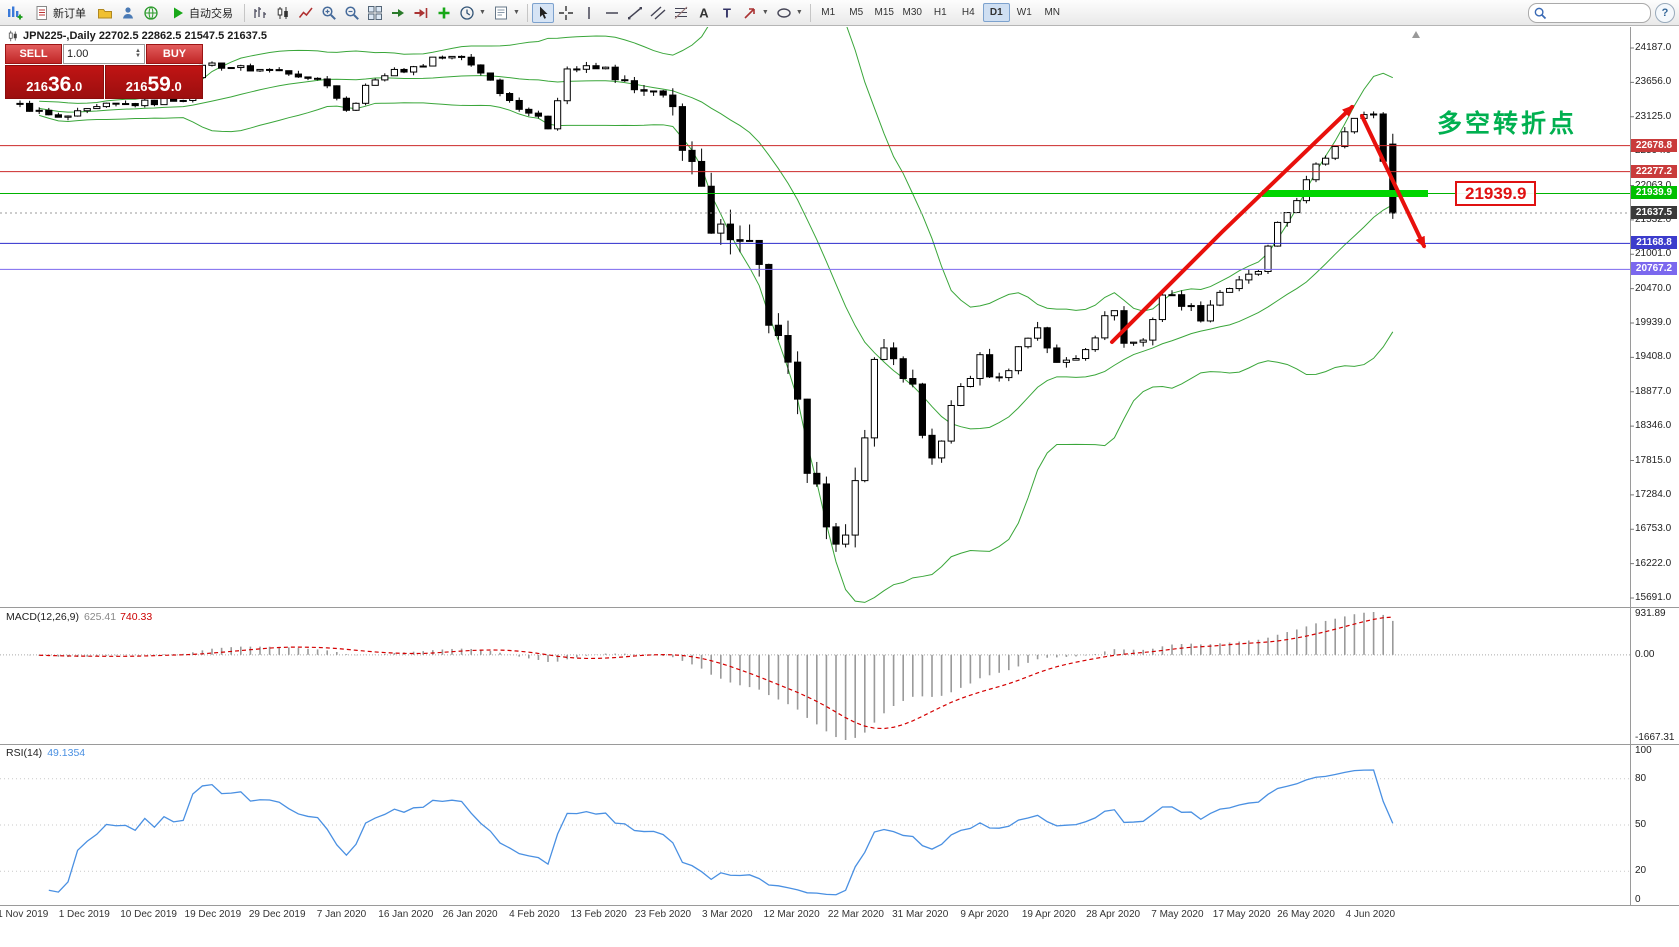 This screenshot has width=1679, height=947. What do you see at coordinates (1641, 824) in the screenshot?
I see `rsi-axis-tick: 50` at bounding box center [1641, 824].